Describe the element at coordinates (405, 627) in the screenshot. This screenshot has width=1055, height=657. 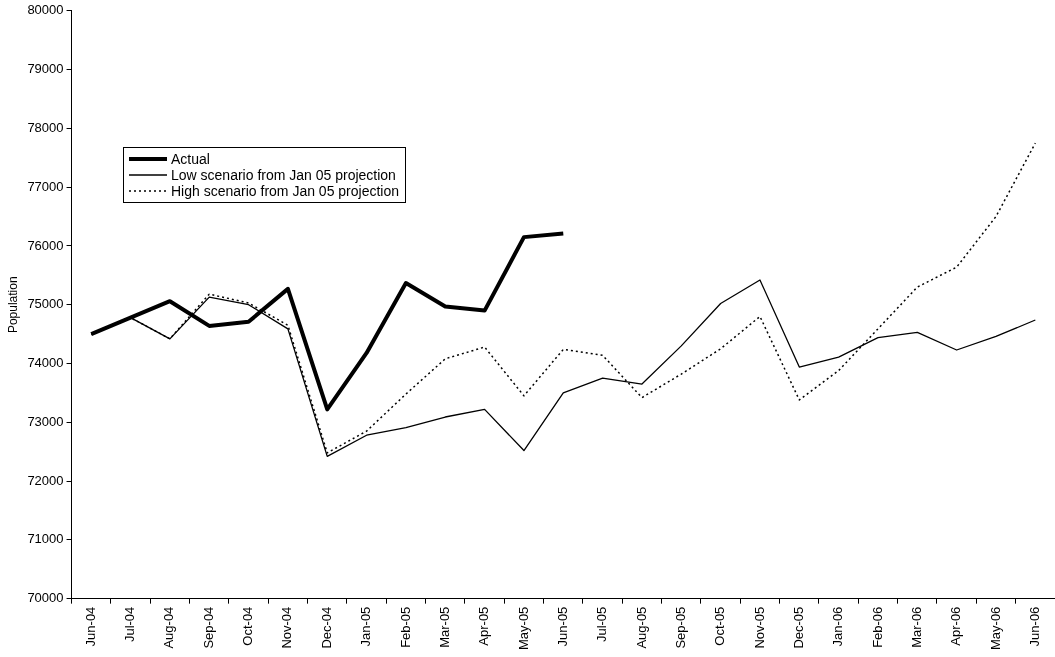
I see `x-tick-label: Feb-05` at that location.